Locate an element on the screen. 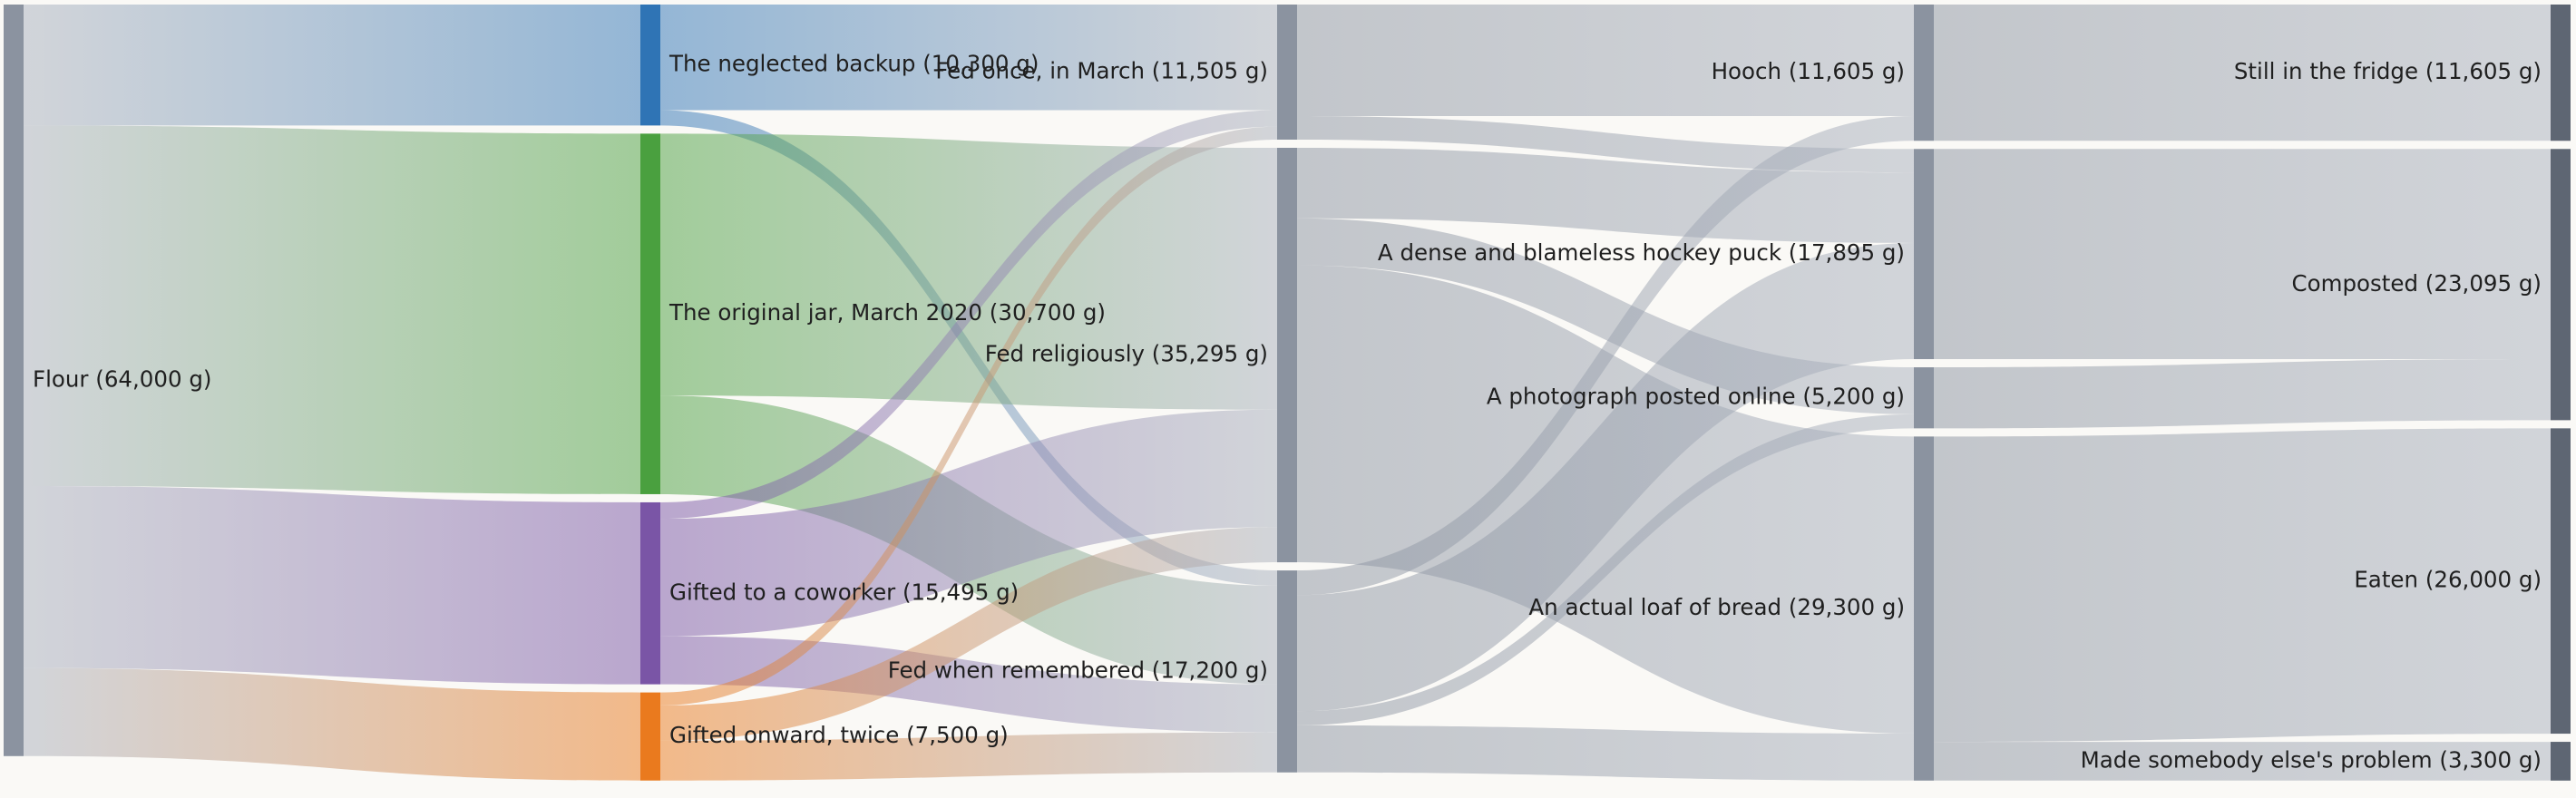  node-label-composted: Composted (23,095 g) is located at coordinates (2417, 283).